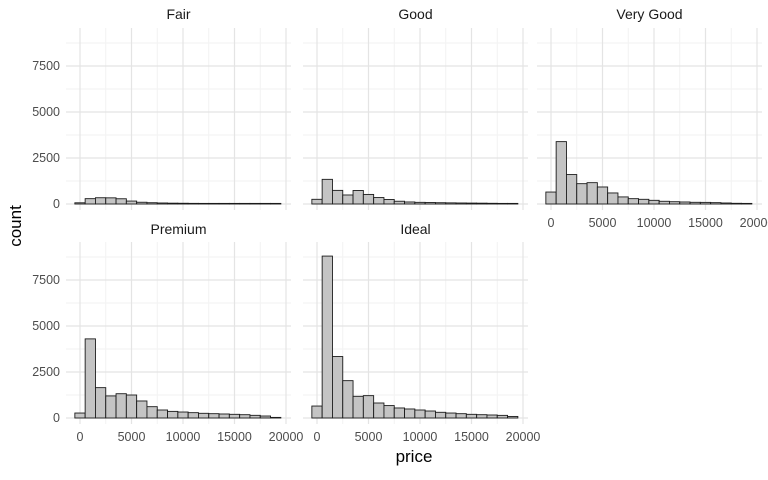 This screenshot has height=480, width=768. I want to click on histogram-ideal, so click(415, 333).